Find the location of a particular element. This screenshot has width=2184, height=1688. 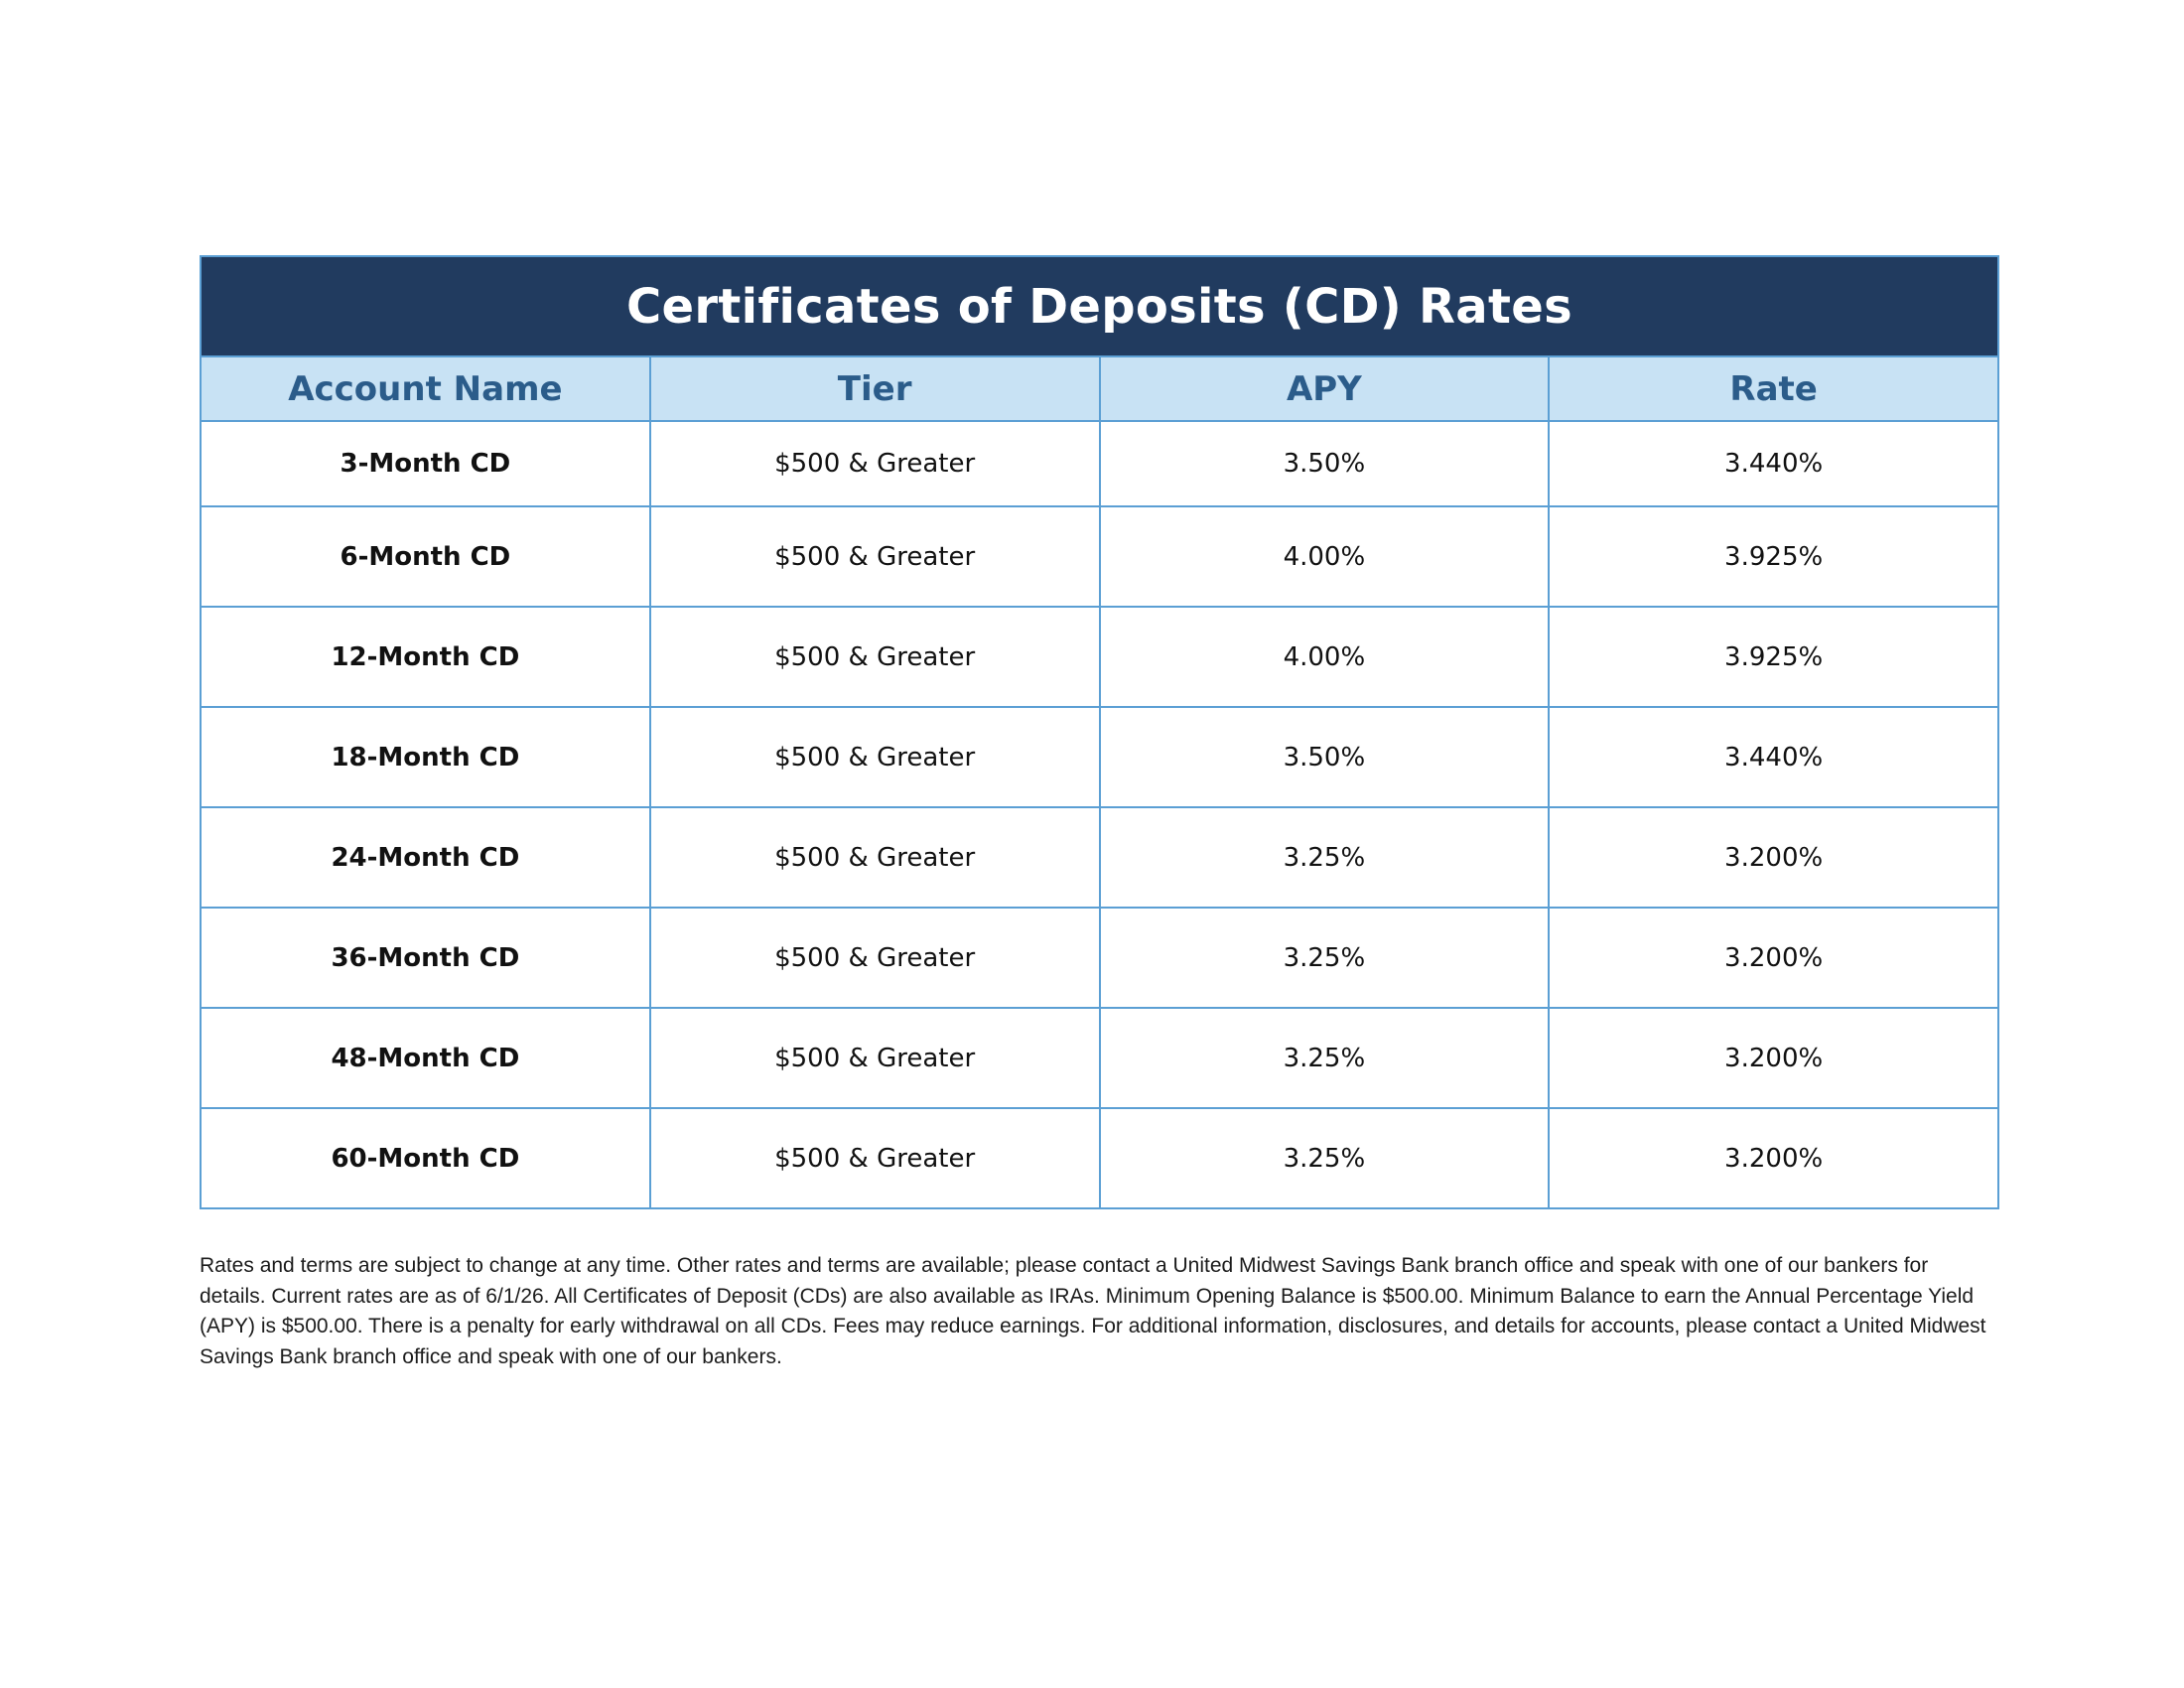

table-row: 48-Month CD $500 & Greater 3.25% 3.200% is located at coordinates (1099, 1058).